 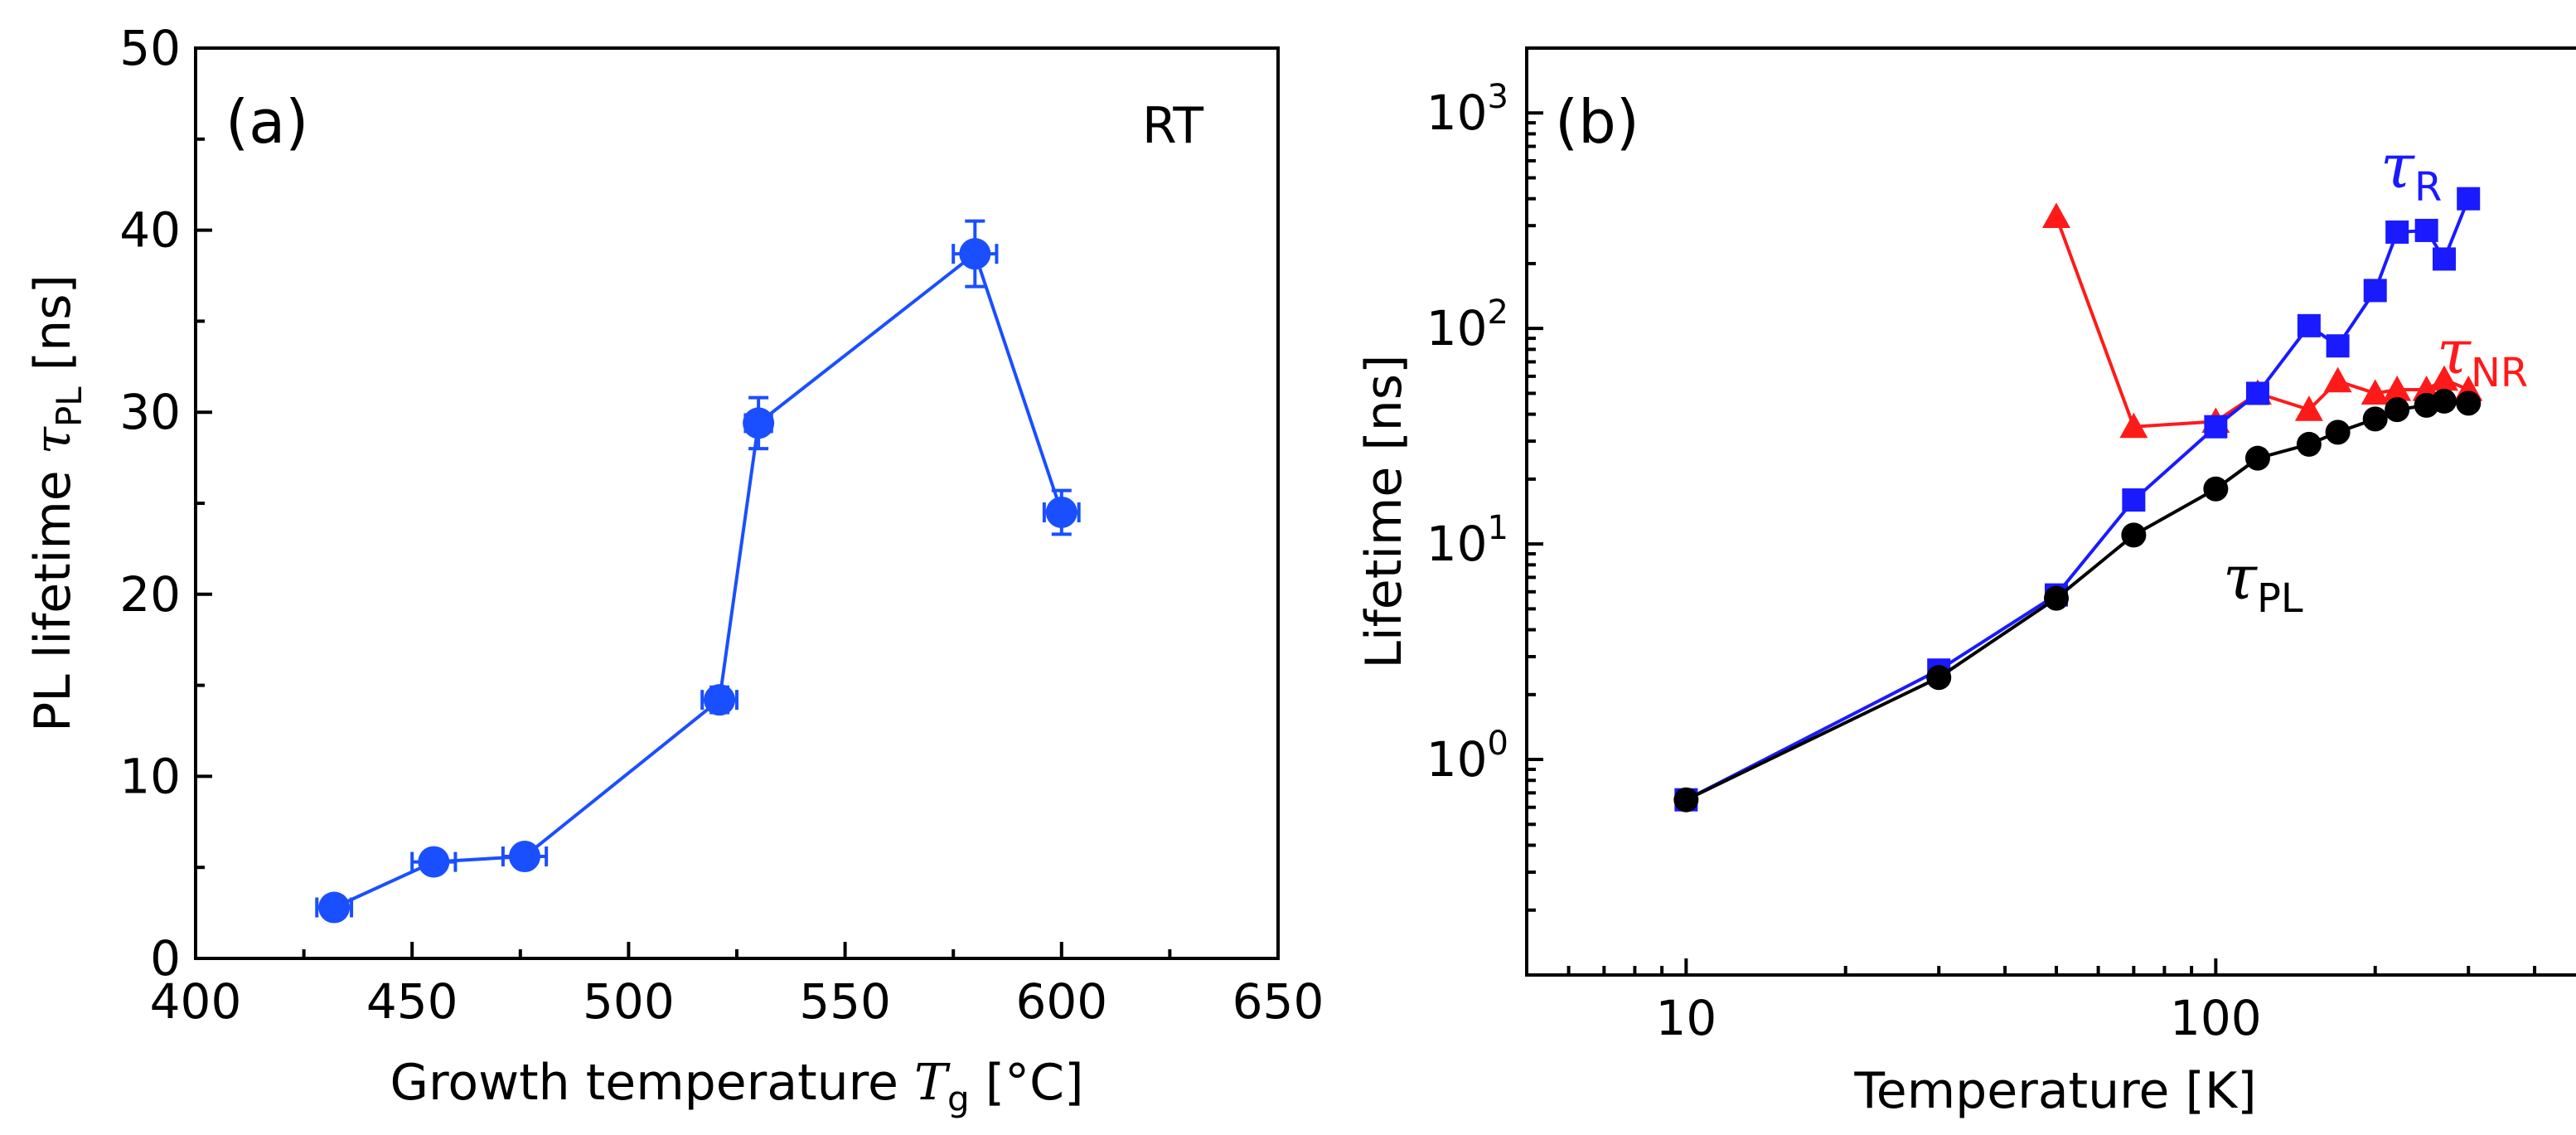 I want to click on panel-a-ytick-label: 30, so click(x=150, y=412).